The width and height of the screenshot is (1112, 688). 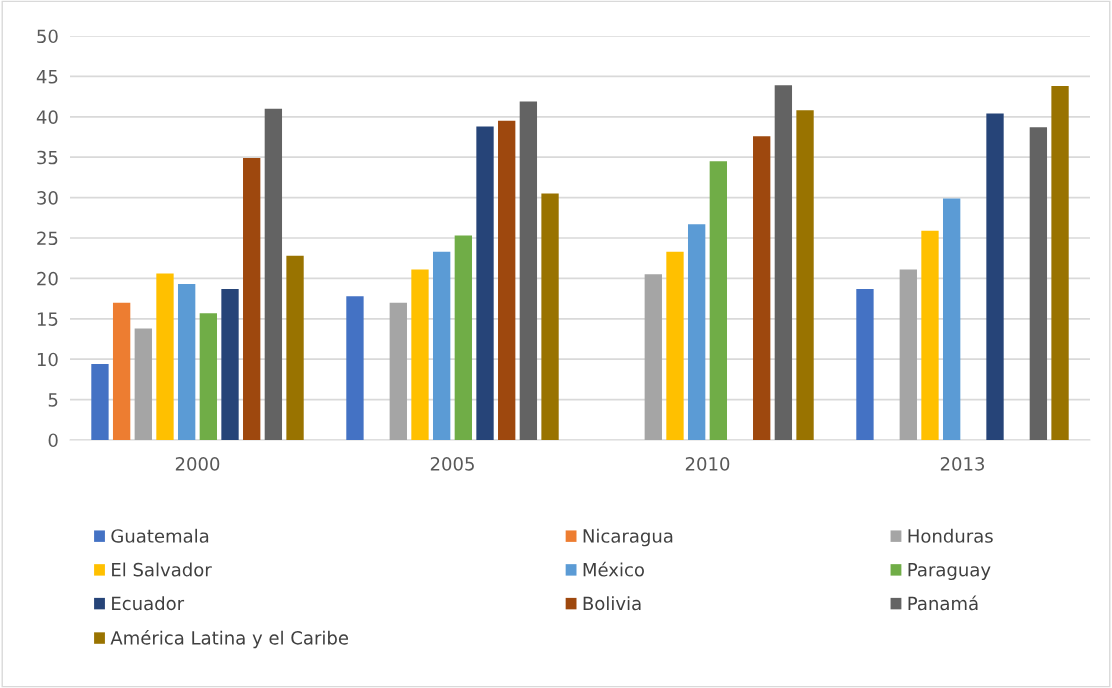 I want to click on x-tick-label: 2013, so click(x=962, y=463).